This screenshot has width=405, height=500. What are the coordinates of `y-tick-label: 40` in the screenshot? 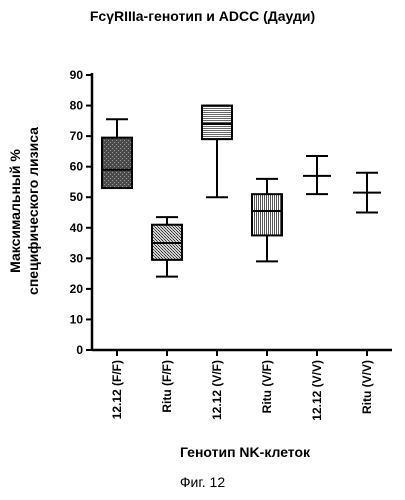 It's located at (77, 228).